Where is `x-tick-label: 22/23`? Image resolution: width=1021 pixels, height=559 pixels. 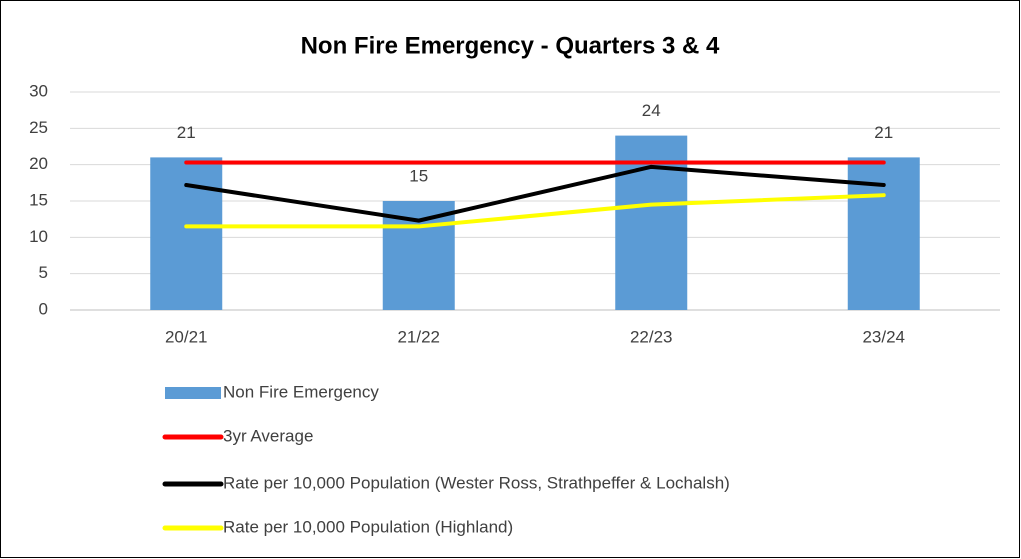 x-tick-label: 22/23 is located at coordinates (651, 336).